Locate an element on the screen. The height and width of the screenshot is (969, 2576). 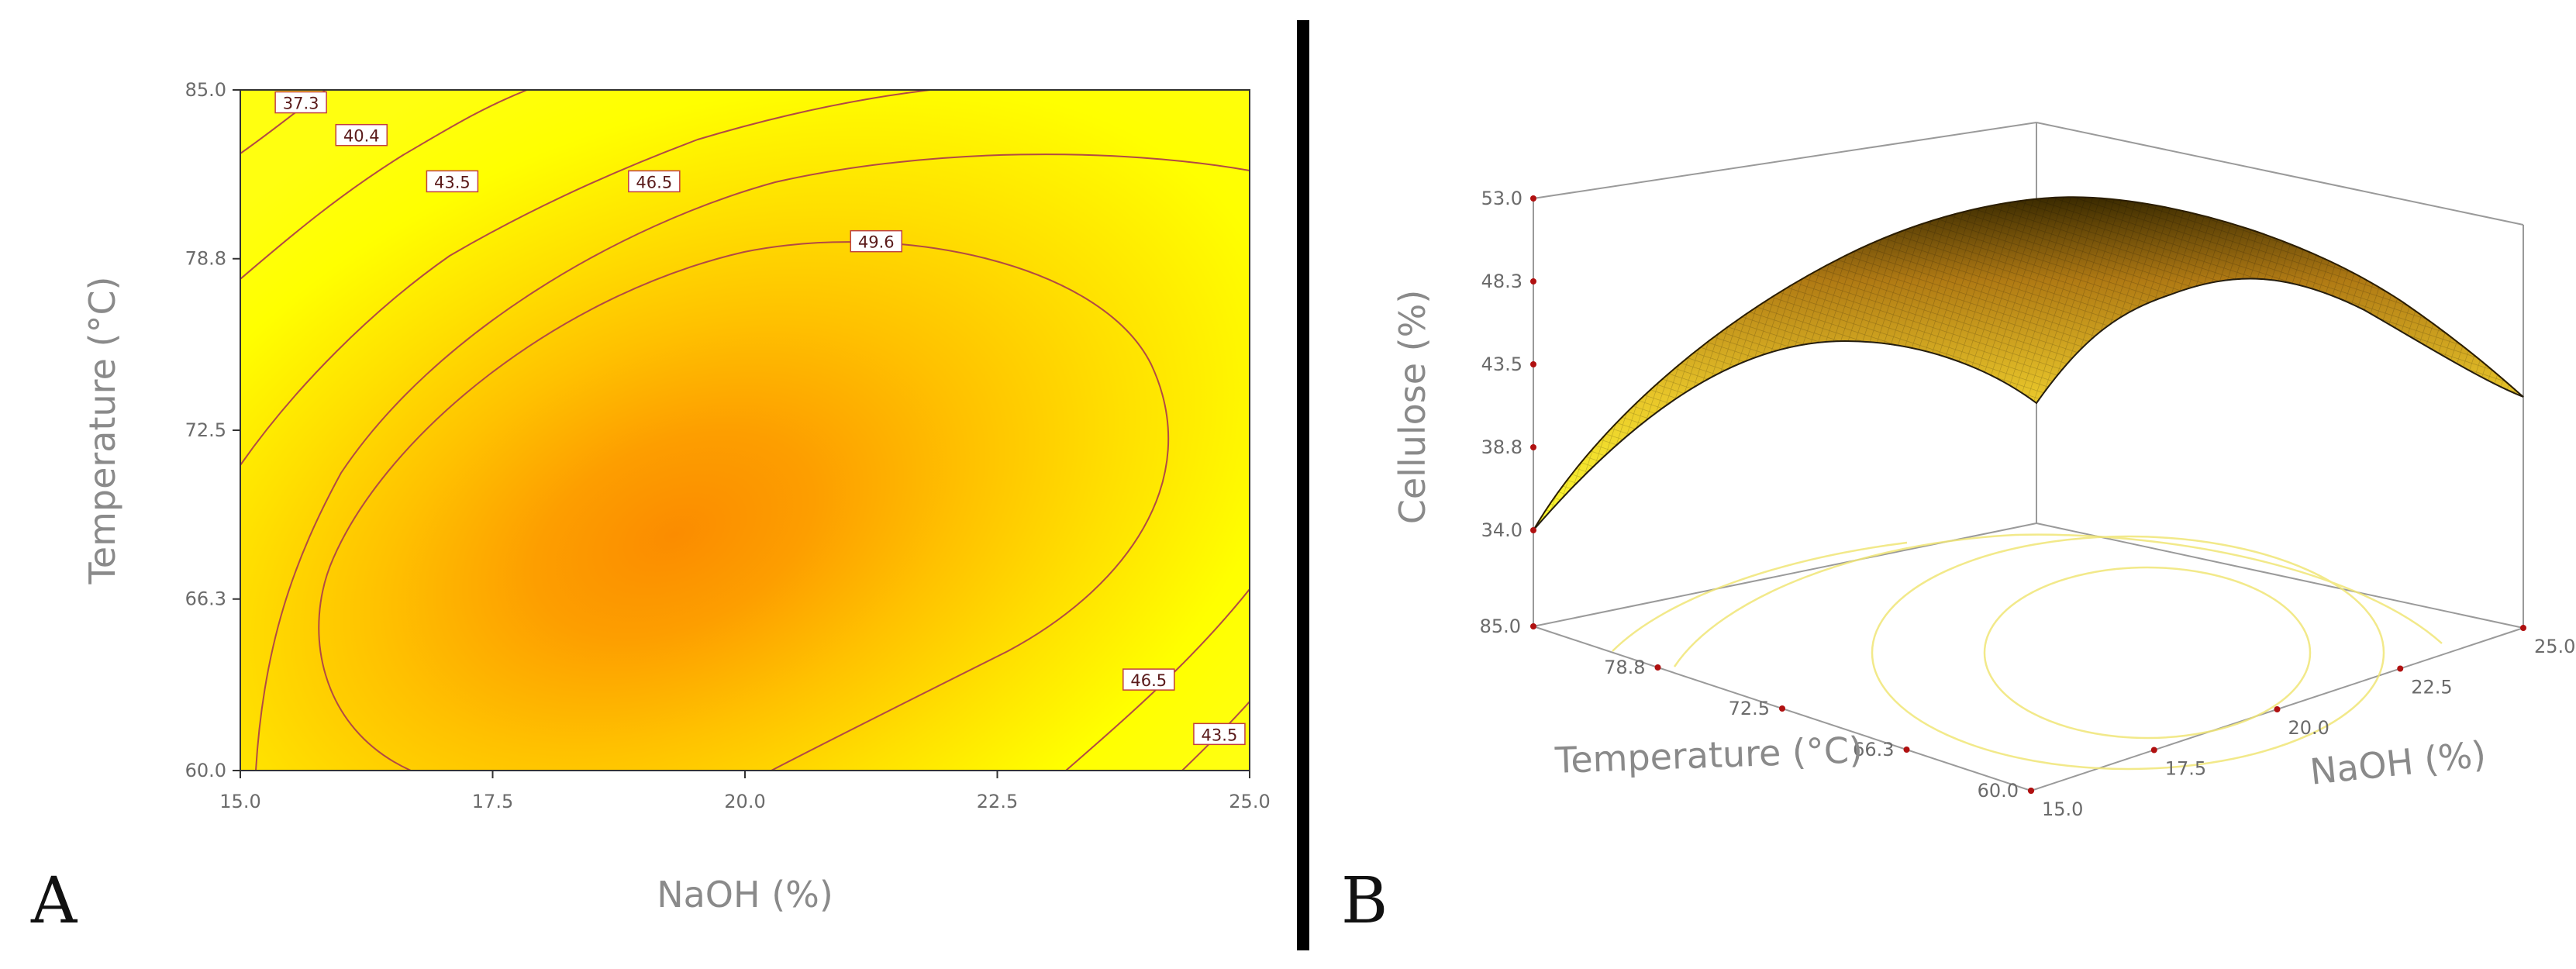
contour-label: 37.3 is located at coordinates (300, 103).